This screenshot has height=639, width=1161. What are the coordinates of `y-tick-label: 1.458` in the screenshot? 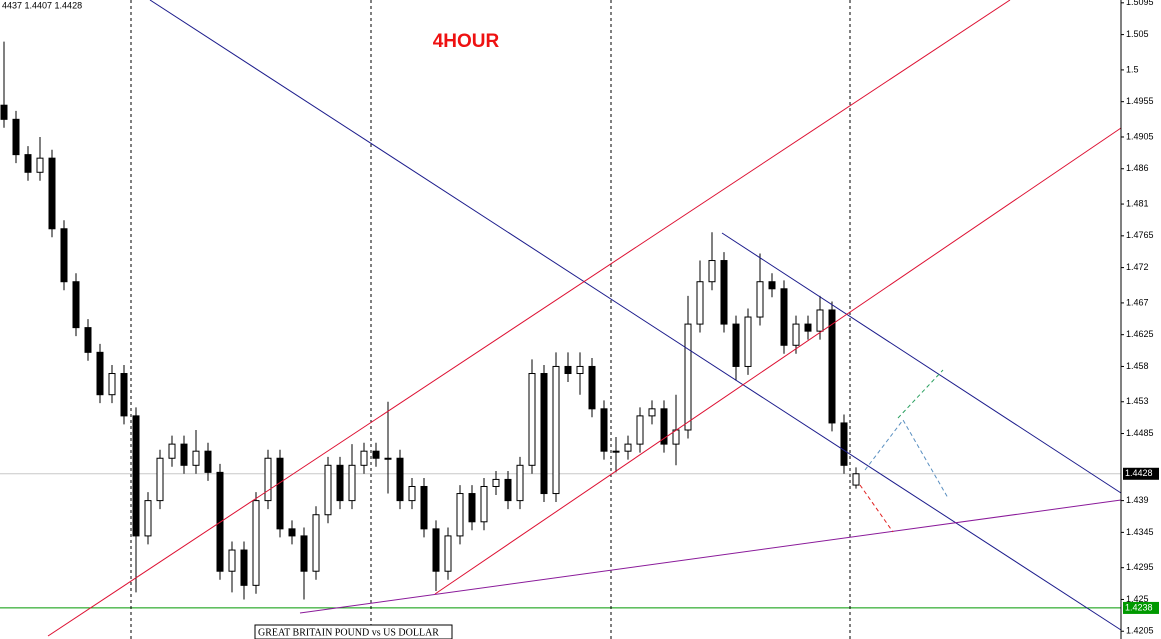 It's located at (1137, 366).